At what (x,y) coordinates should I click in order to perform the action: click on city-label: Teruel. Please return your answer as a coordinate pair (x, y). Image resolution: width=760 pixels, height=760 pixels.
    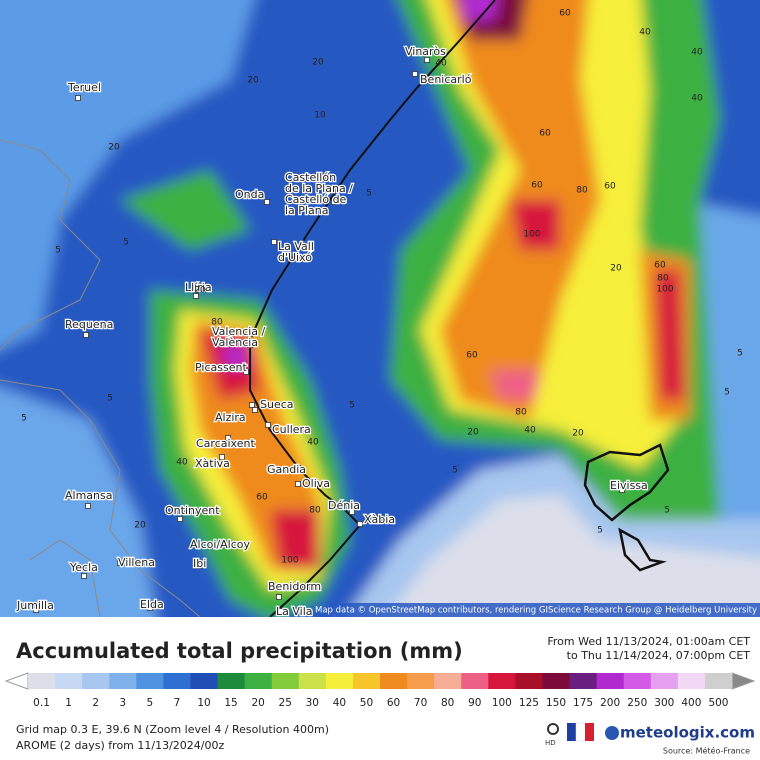
    Looking at the image, I should click on (84, 87).